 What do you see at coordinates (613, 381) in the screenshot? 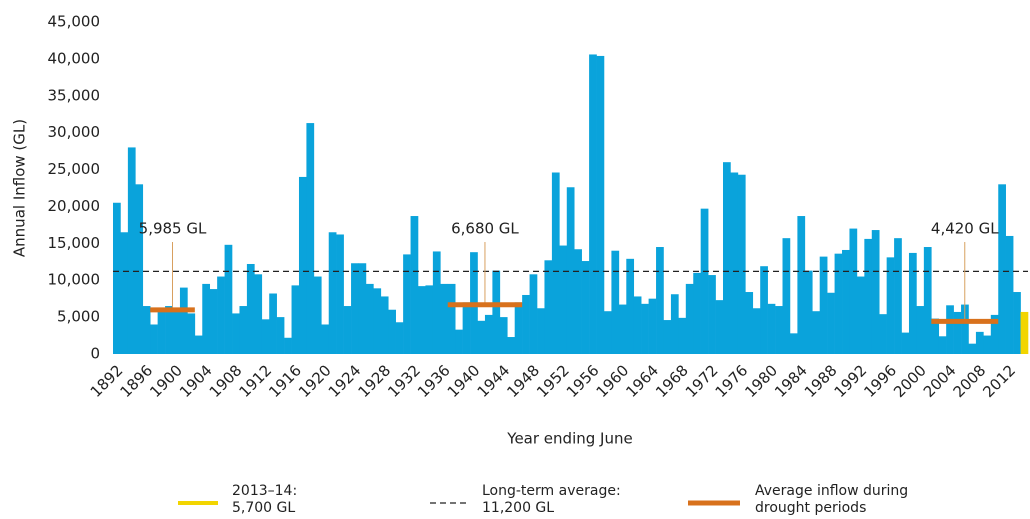
I see `x-tick-label: 1960` at bounding box center [613, 381].